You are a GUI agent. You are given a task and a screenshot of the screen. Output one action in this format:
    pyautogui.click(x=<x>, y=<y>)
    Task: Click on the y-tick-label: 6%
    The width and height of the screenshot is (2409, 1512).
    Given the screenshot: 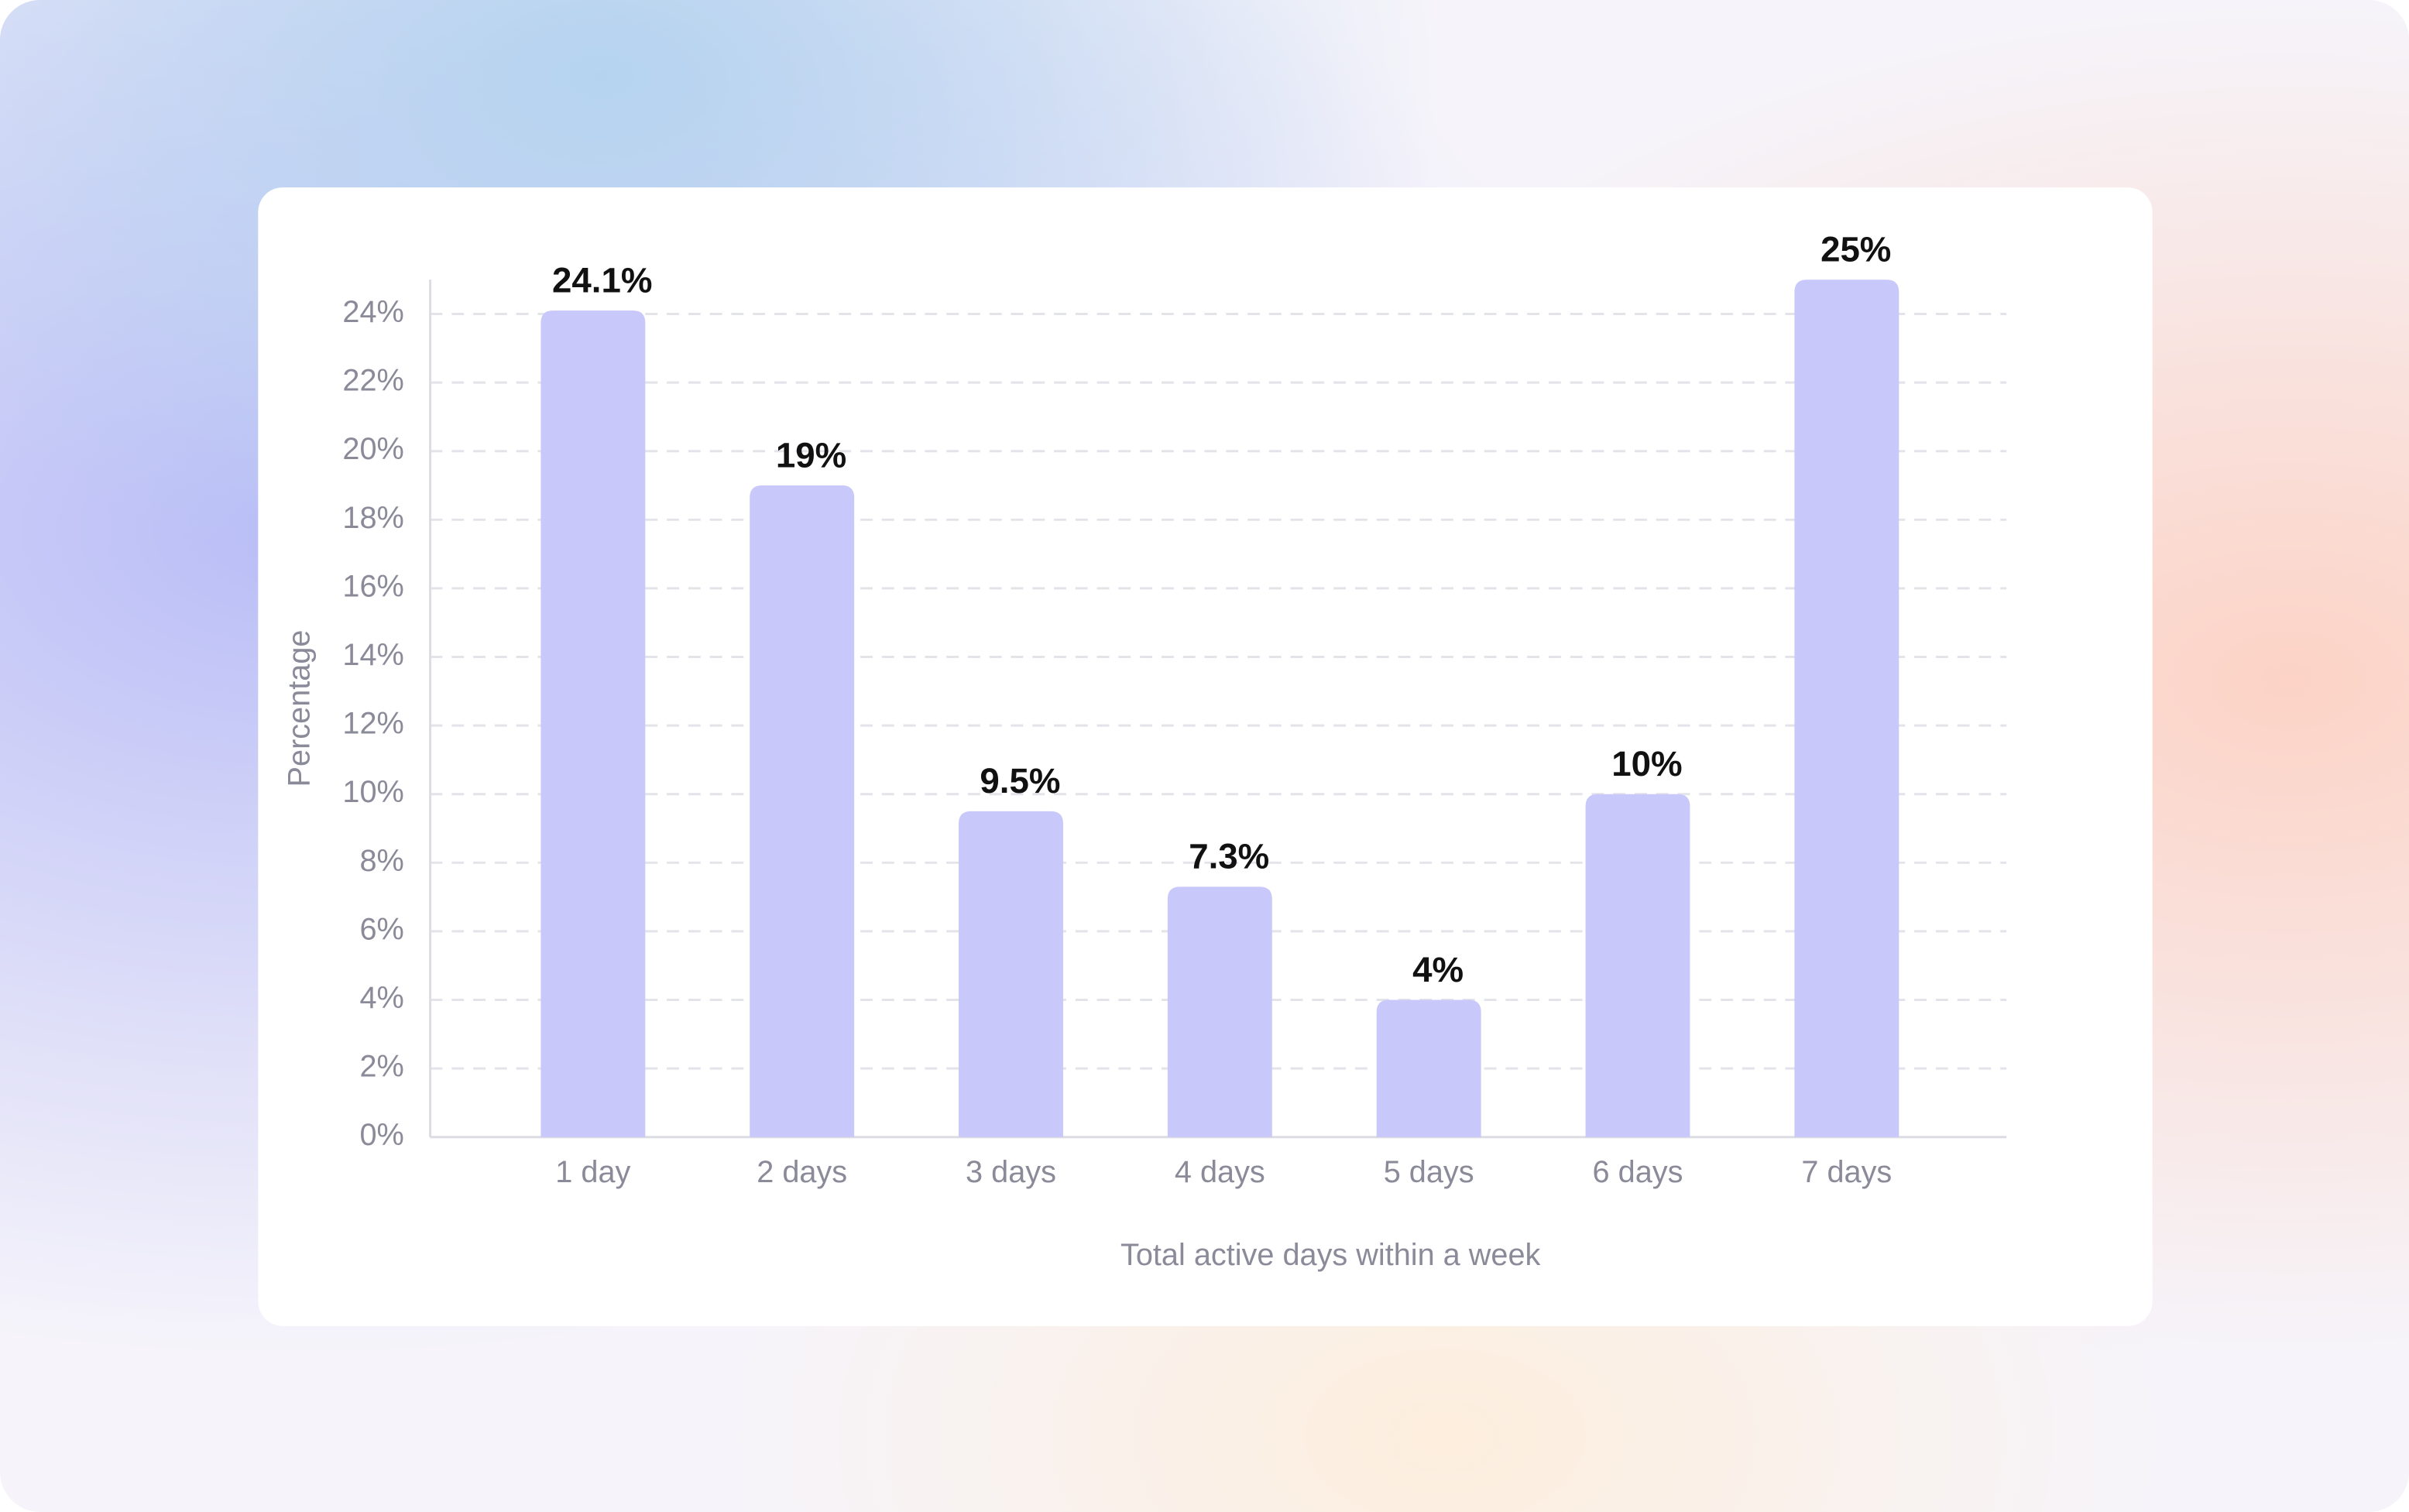 What is the action you would take?
    pyautogui.click(x=381, y=929)
    